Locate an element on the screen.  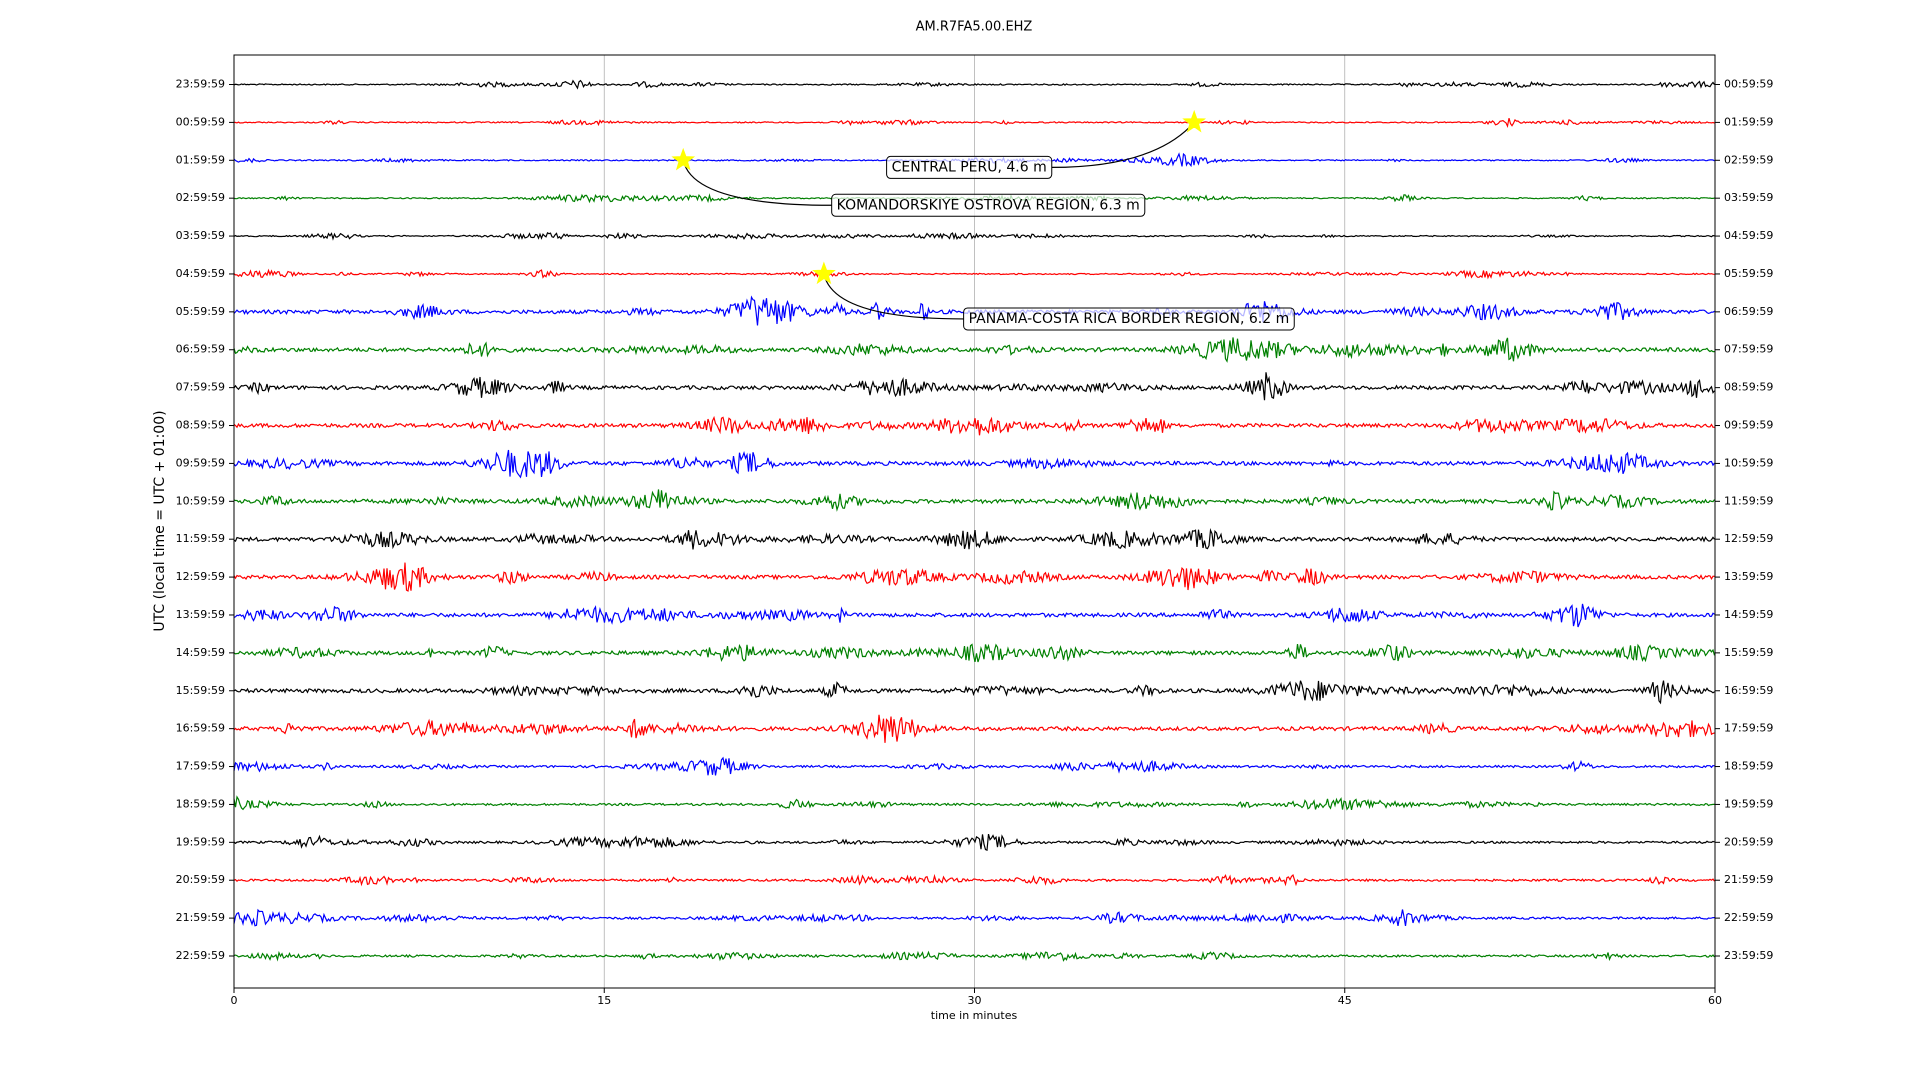
y-tick-label: 12:59:59 is located at coordinates (200, 576).